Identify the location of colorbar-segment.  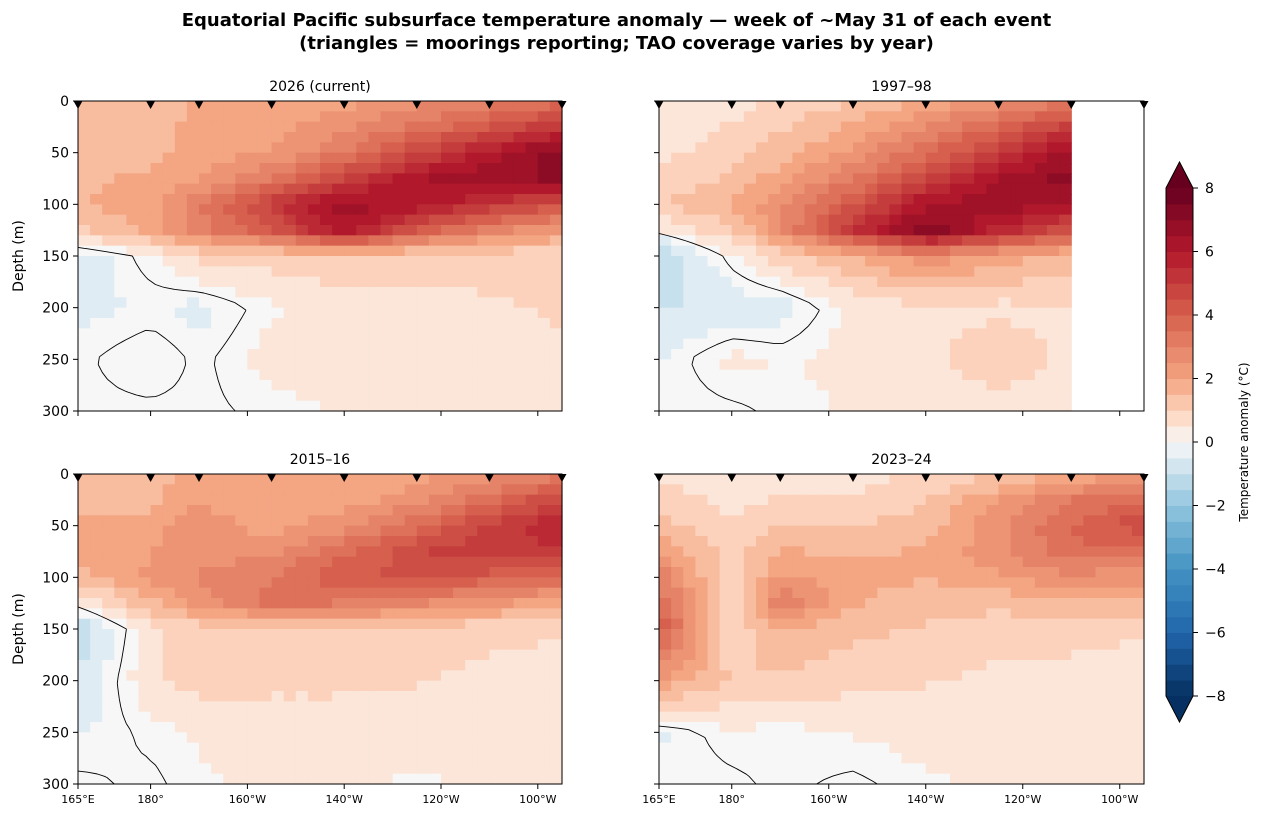
(1179, 624).